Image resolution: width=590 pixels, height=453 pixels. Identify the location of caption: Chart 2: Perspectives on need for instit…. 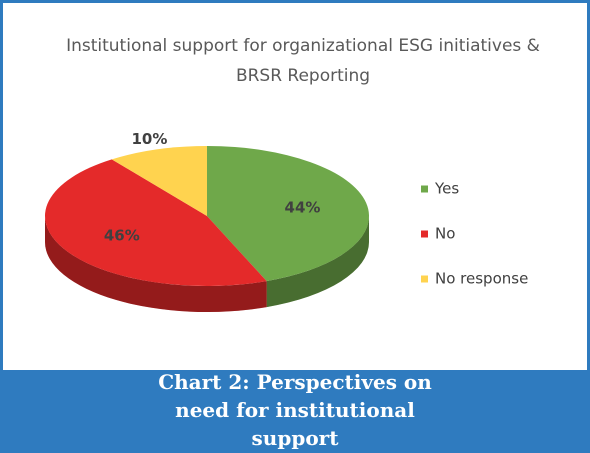
(295, 410).